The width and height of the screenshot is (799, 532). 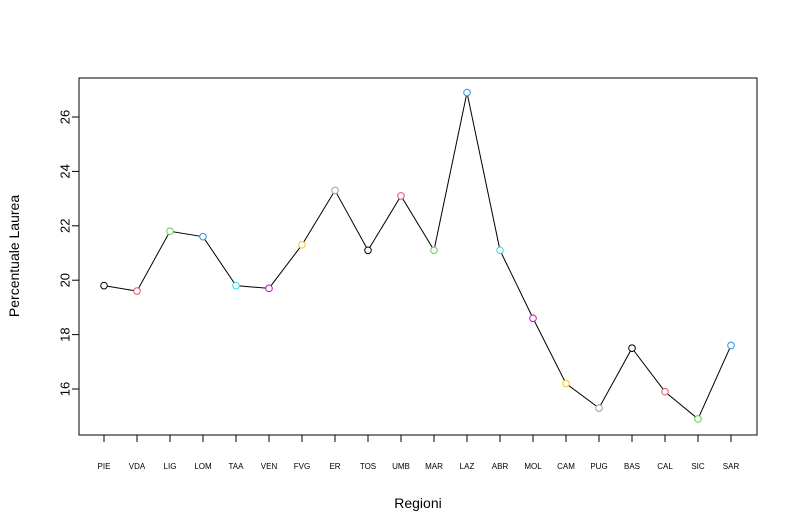 What do you see at coordinates (500, 466) in the screenshot?
I see `x-tick-label: ABR` at bounding box center [500, 466].